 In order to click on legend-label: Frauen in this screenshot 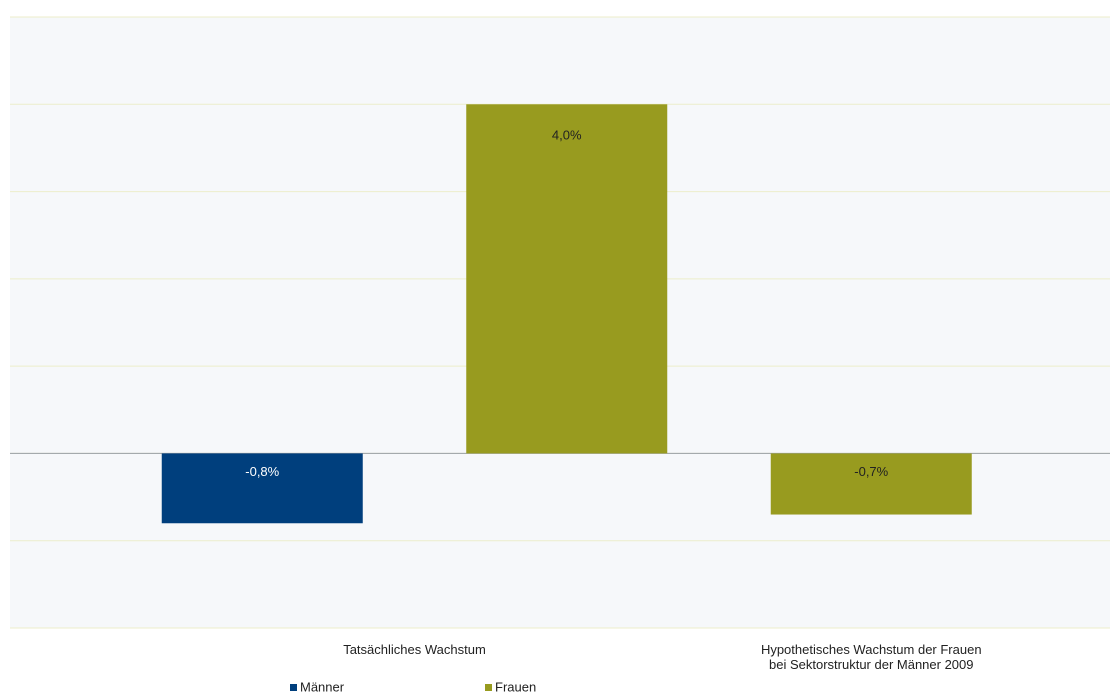, I will do `click(515, 686)`.